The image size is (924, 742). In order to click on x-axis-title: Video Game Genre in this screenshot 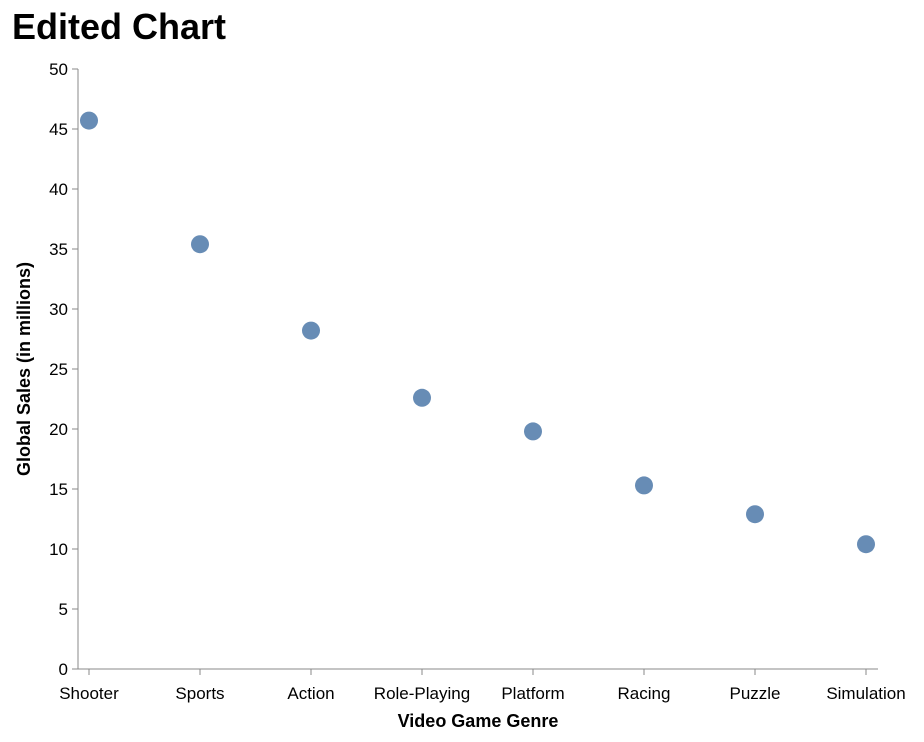, I will do `click(478, 721)`.